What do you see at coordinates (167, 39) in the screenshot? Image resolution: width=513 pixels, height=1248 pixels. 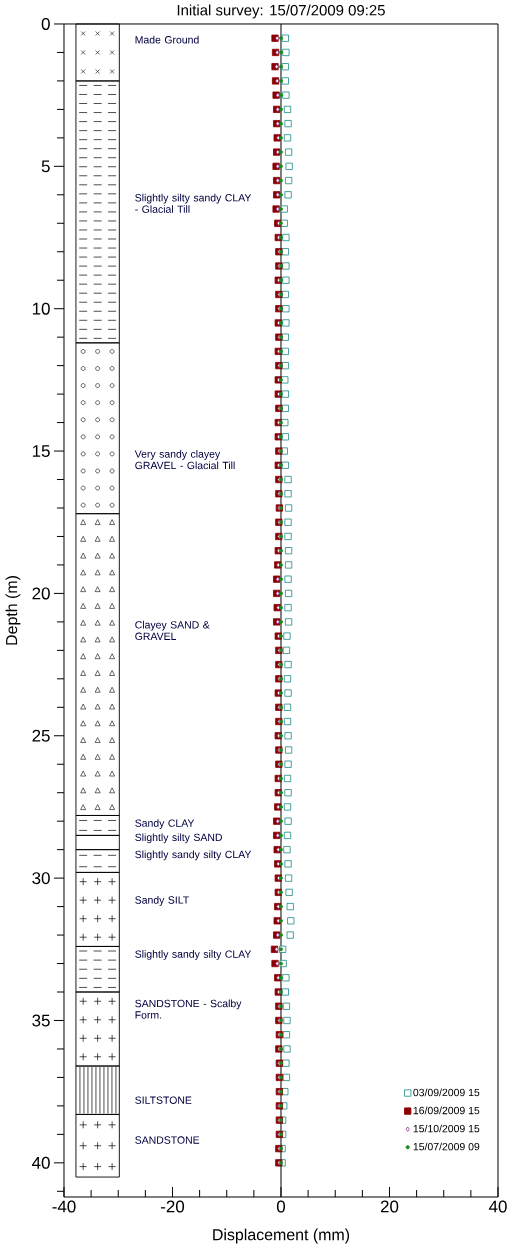 I see `annotation: Made Ground` at bounding box center [167, 39].